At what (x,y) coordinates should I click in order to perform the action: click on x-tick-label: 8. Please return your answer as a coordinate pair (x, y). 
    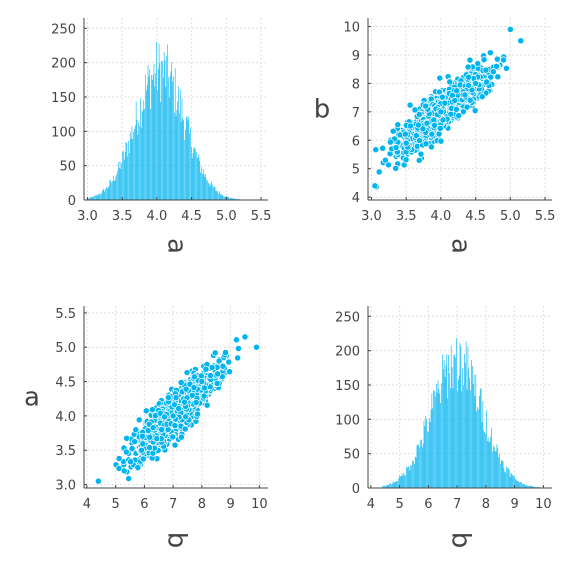
    Looking at the image, I should click on (486, 504).